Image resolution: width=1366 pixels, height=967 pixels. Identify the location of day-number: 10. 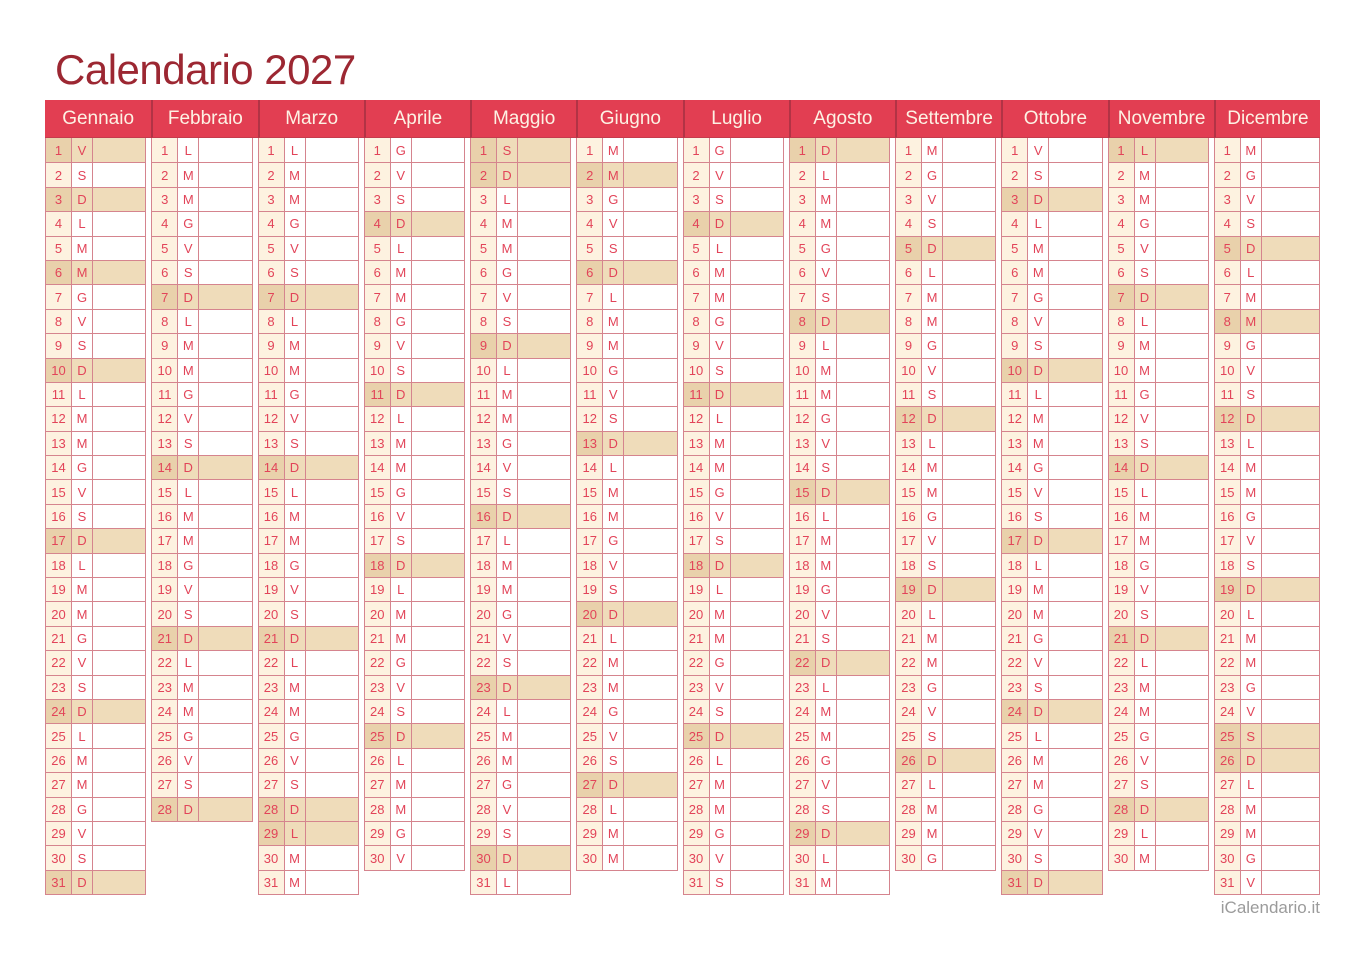
(271, 370).